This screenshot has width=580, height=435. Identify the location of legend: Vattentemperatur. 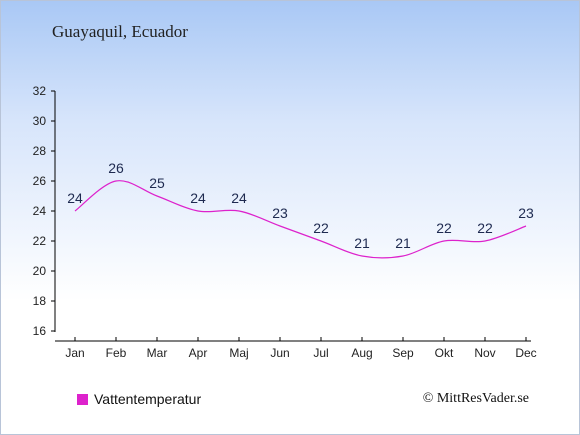
(139, 399).